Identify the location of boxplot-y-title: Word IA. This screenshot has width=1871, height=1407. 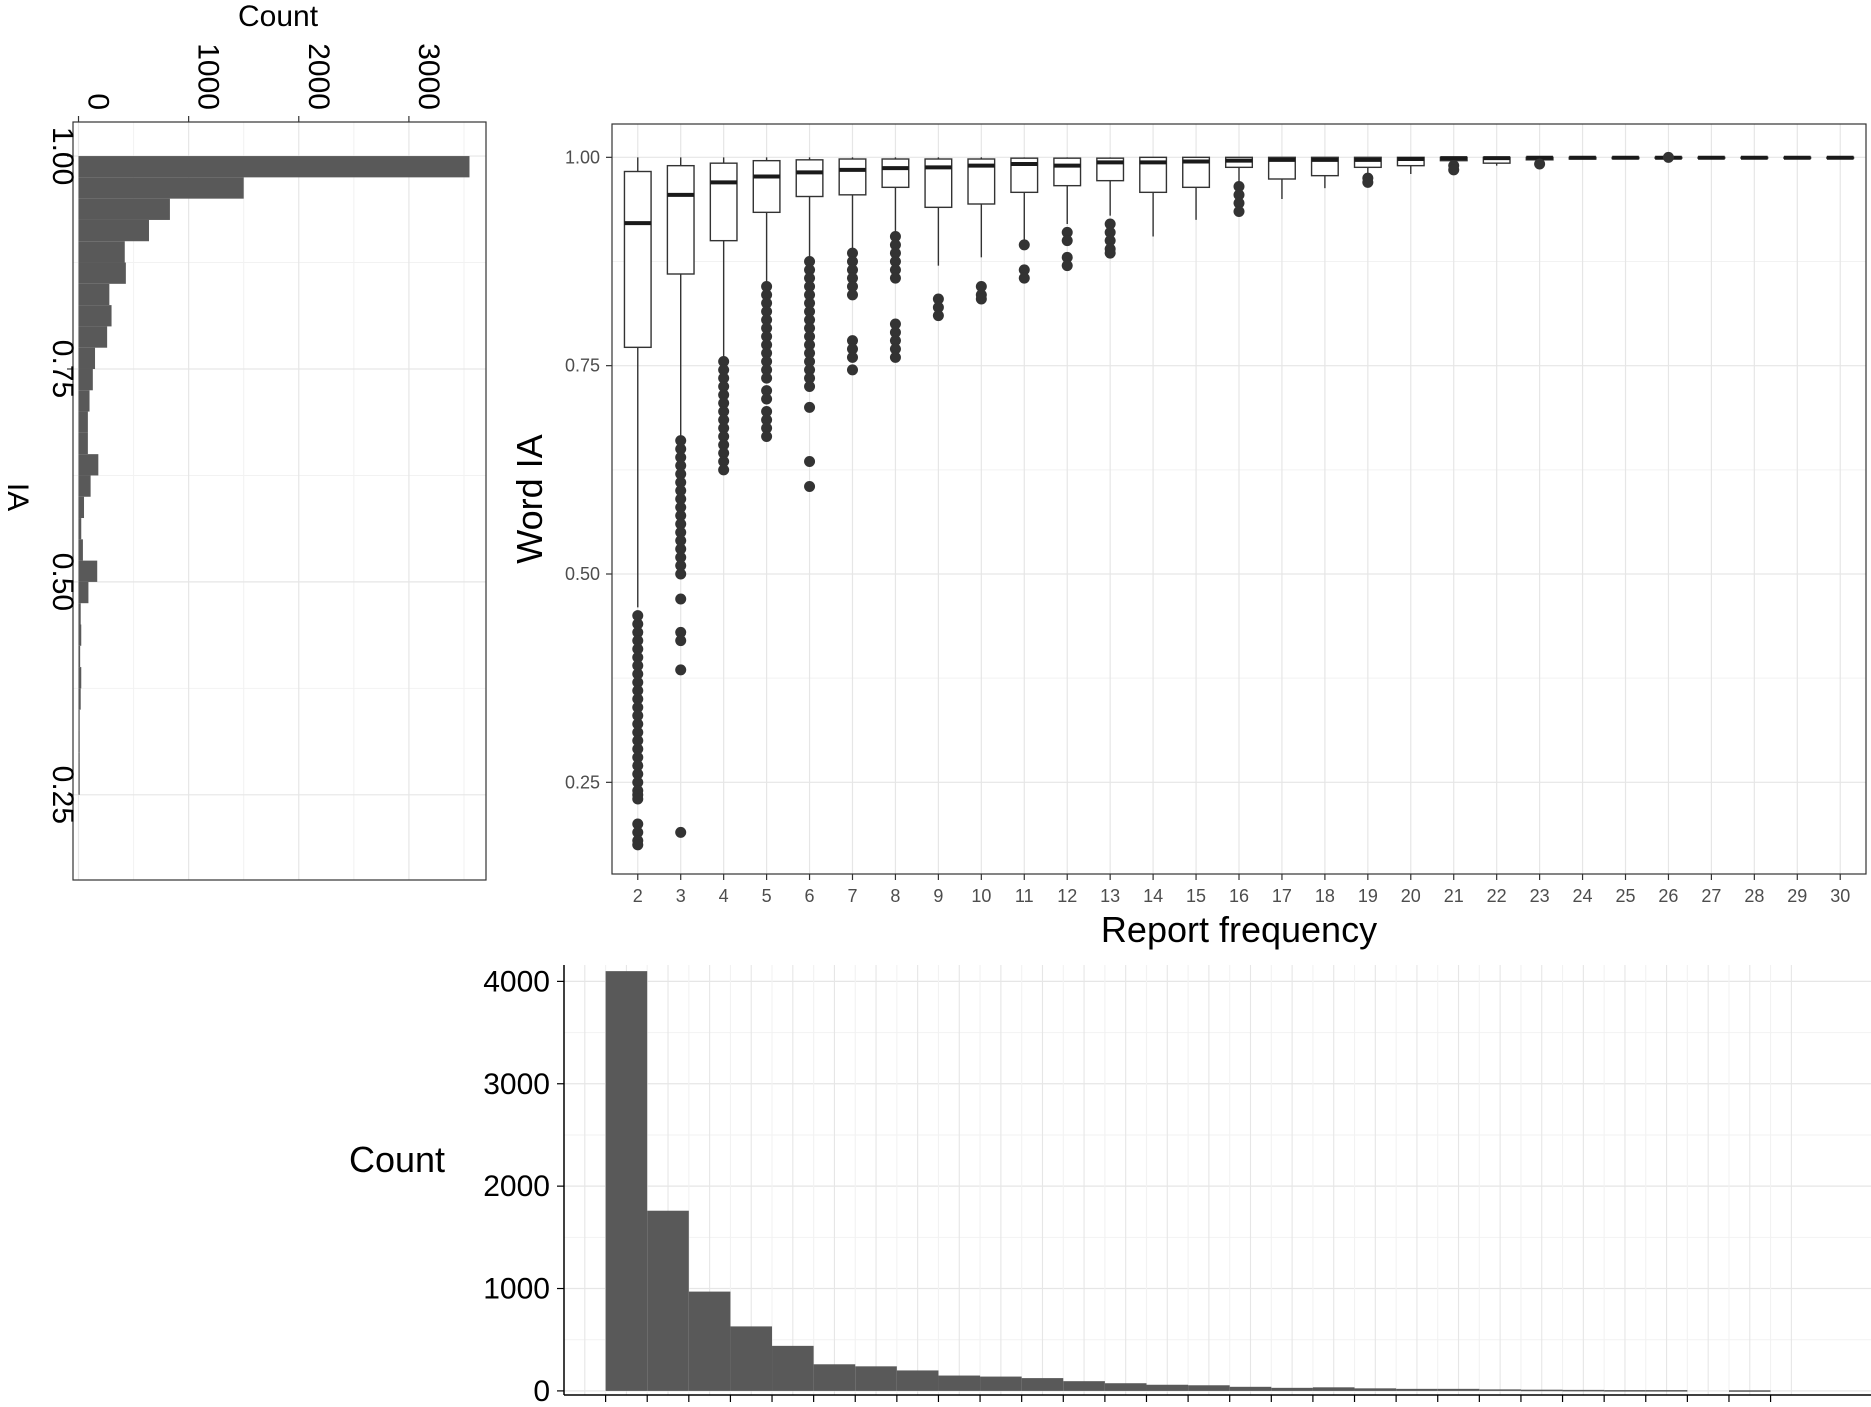
(529, 498).